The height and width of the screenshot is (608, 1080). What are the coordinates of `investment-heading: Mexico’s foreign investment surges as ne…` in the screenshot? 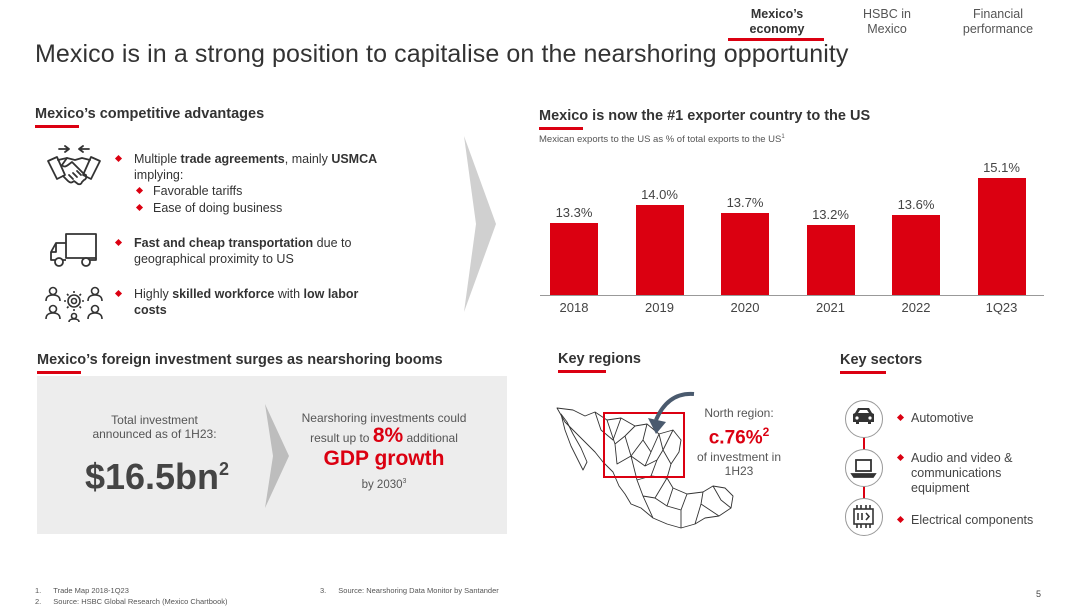 It's located at (240, 360).